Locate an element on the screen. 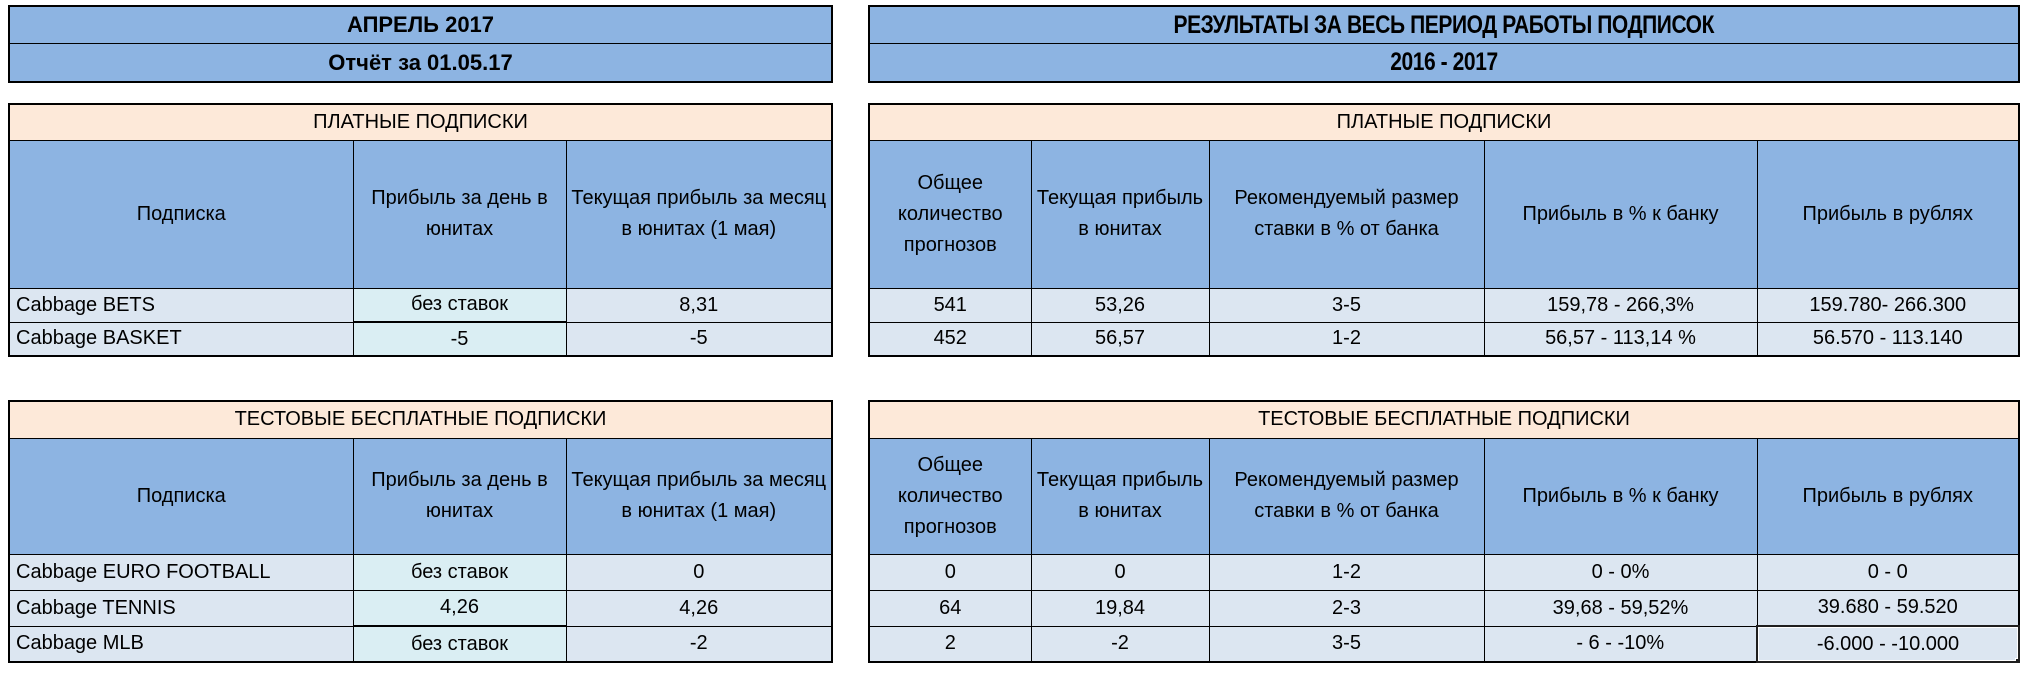 This screenshot has height=684, width=2025. table-row: Cabbage BASKET -5 -5 is located at coordinates (420, 339).